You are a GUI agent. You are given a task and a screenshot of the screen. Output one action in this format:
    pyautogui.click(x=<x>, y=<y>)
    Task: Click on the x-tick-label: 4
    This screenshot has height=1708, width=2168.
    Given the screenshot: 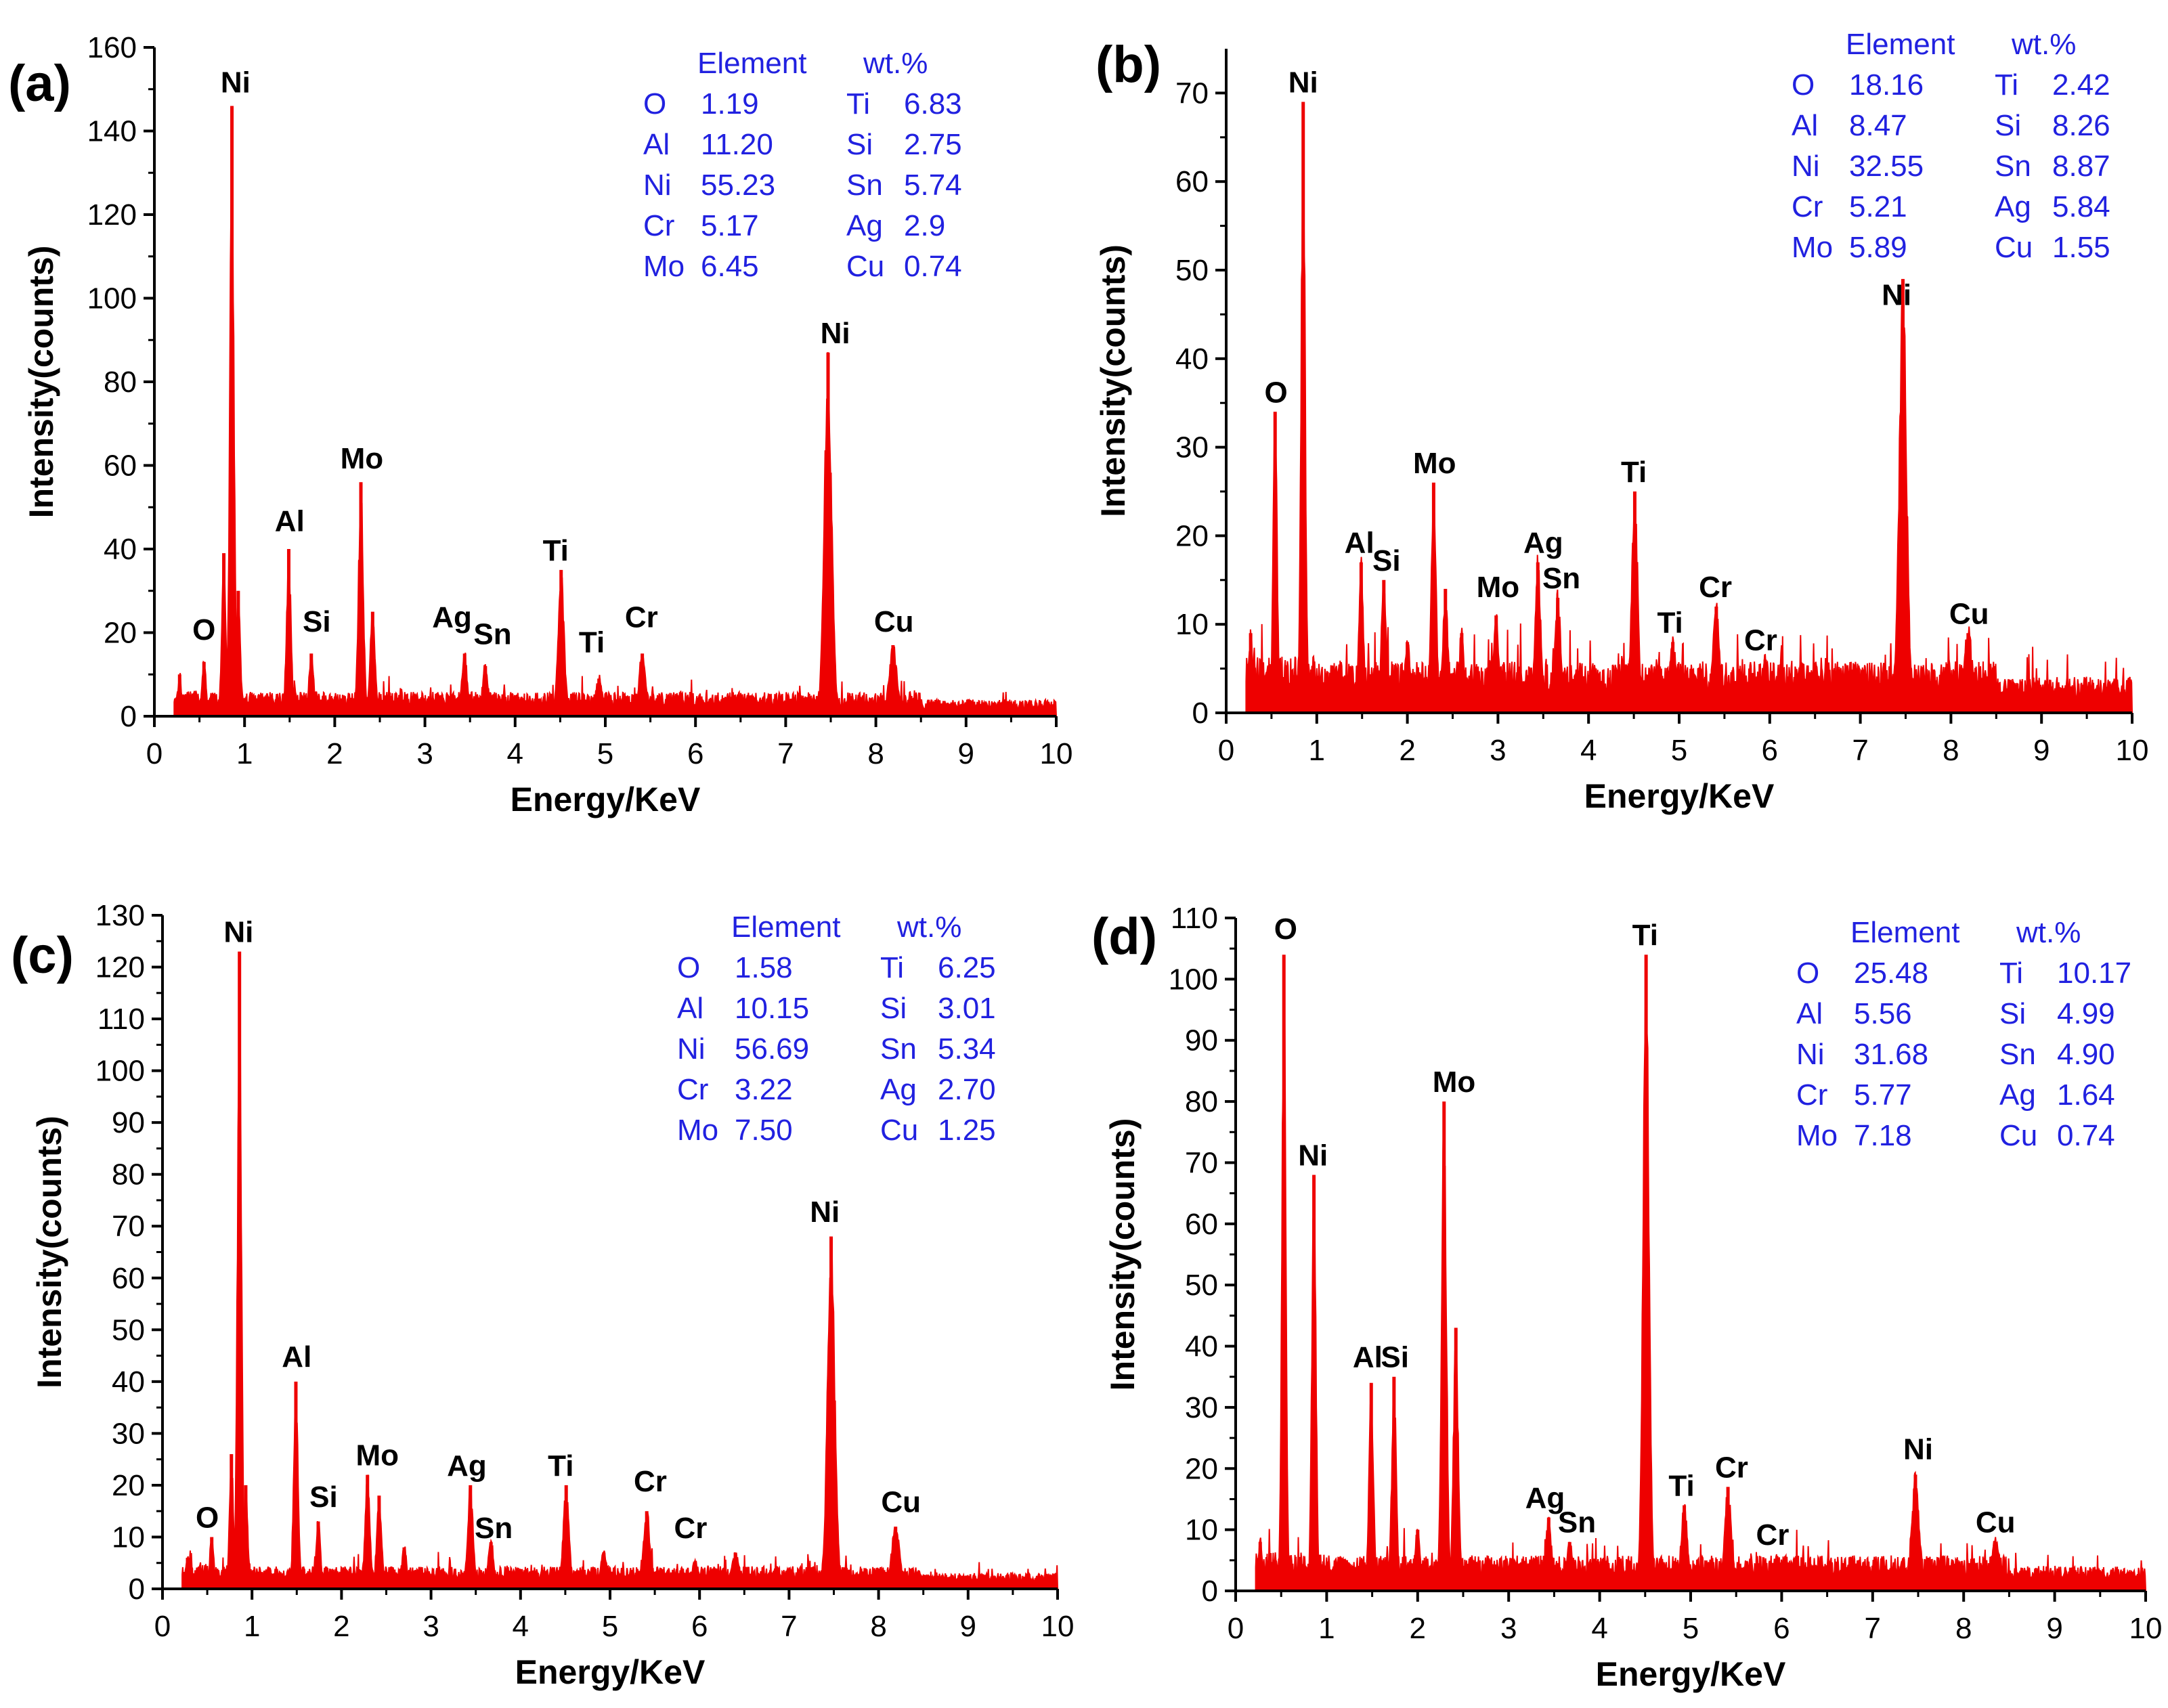 What is the action you would take?
    pyautogui.click(x=515, y=754)
    